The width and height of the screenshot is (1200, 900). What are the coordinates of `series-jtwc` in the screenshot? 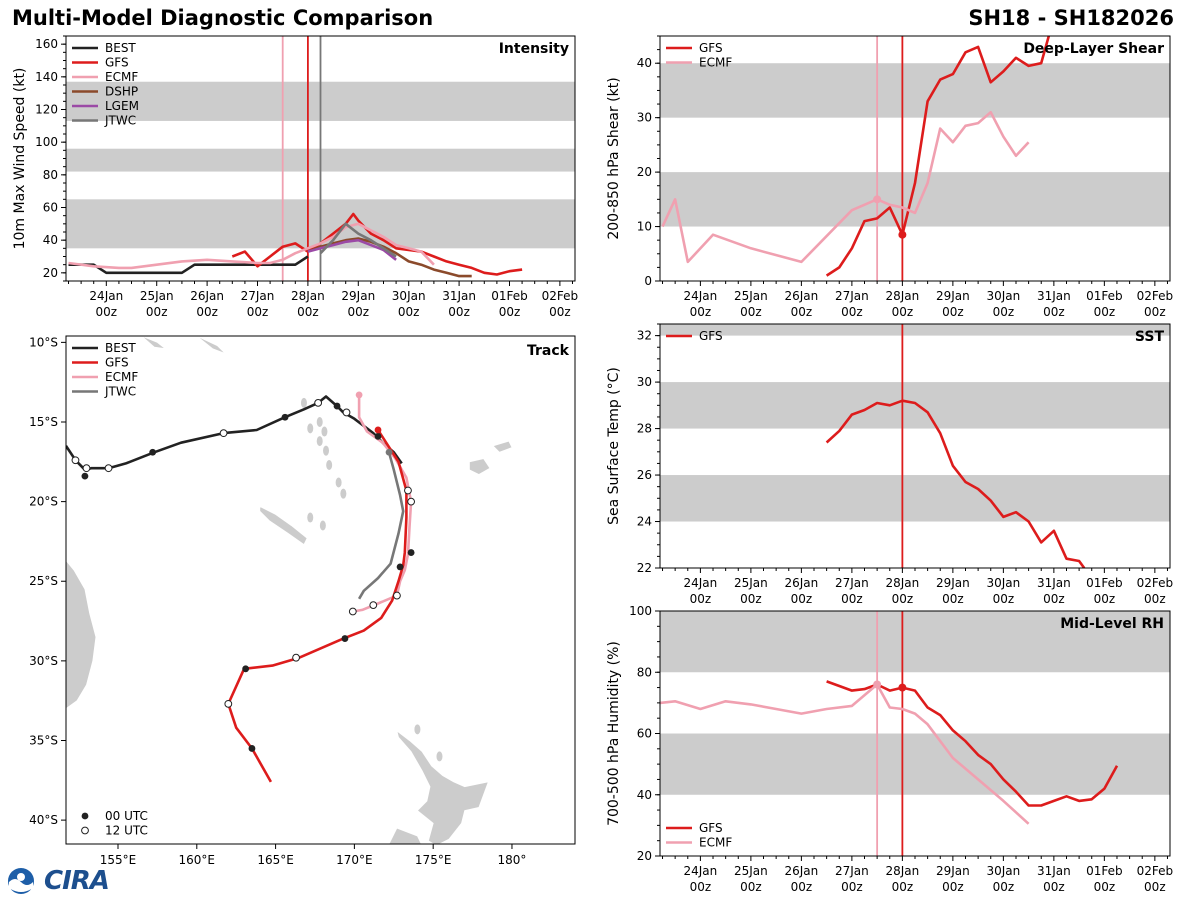 It's located at (358, 240).